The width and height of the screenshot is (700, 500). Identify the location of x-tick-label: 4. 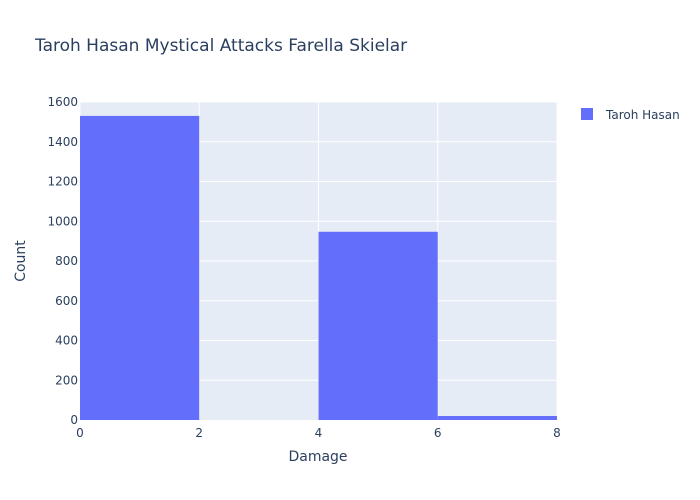
(319, 433).